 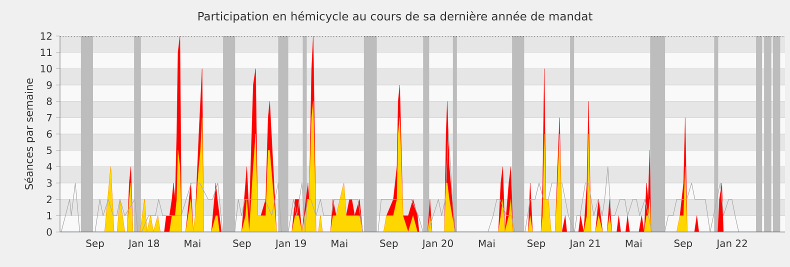 I want to click on x-tick-label: Jan 22, so click(x=731, y=244).